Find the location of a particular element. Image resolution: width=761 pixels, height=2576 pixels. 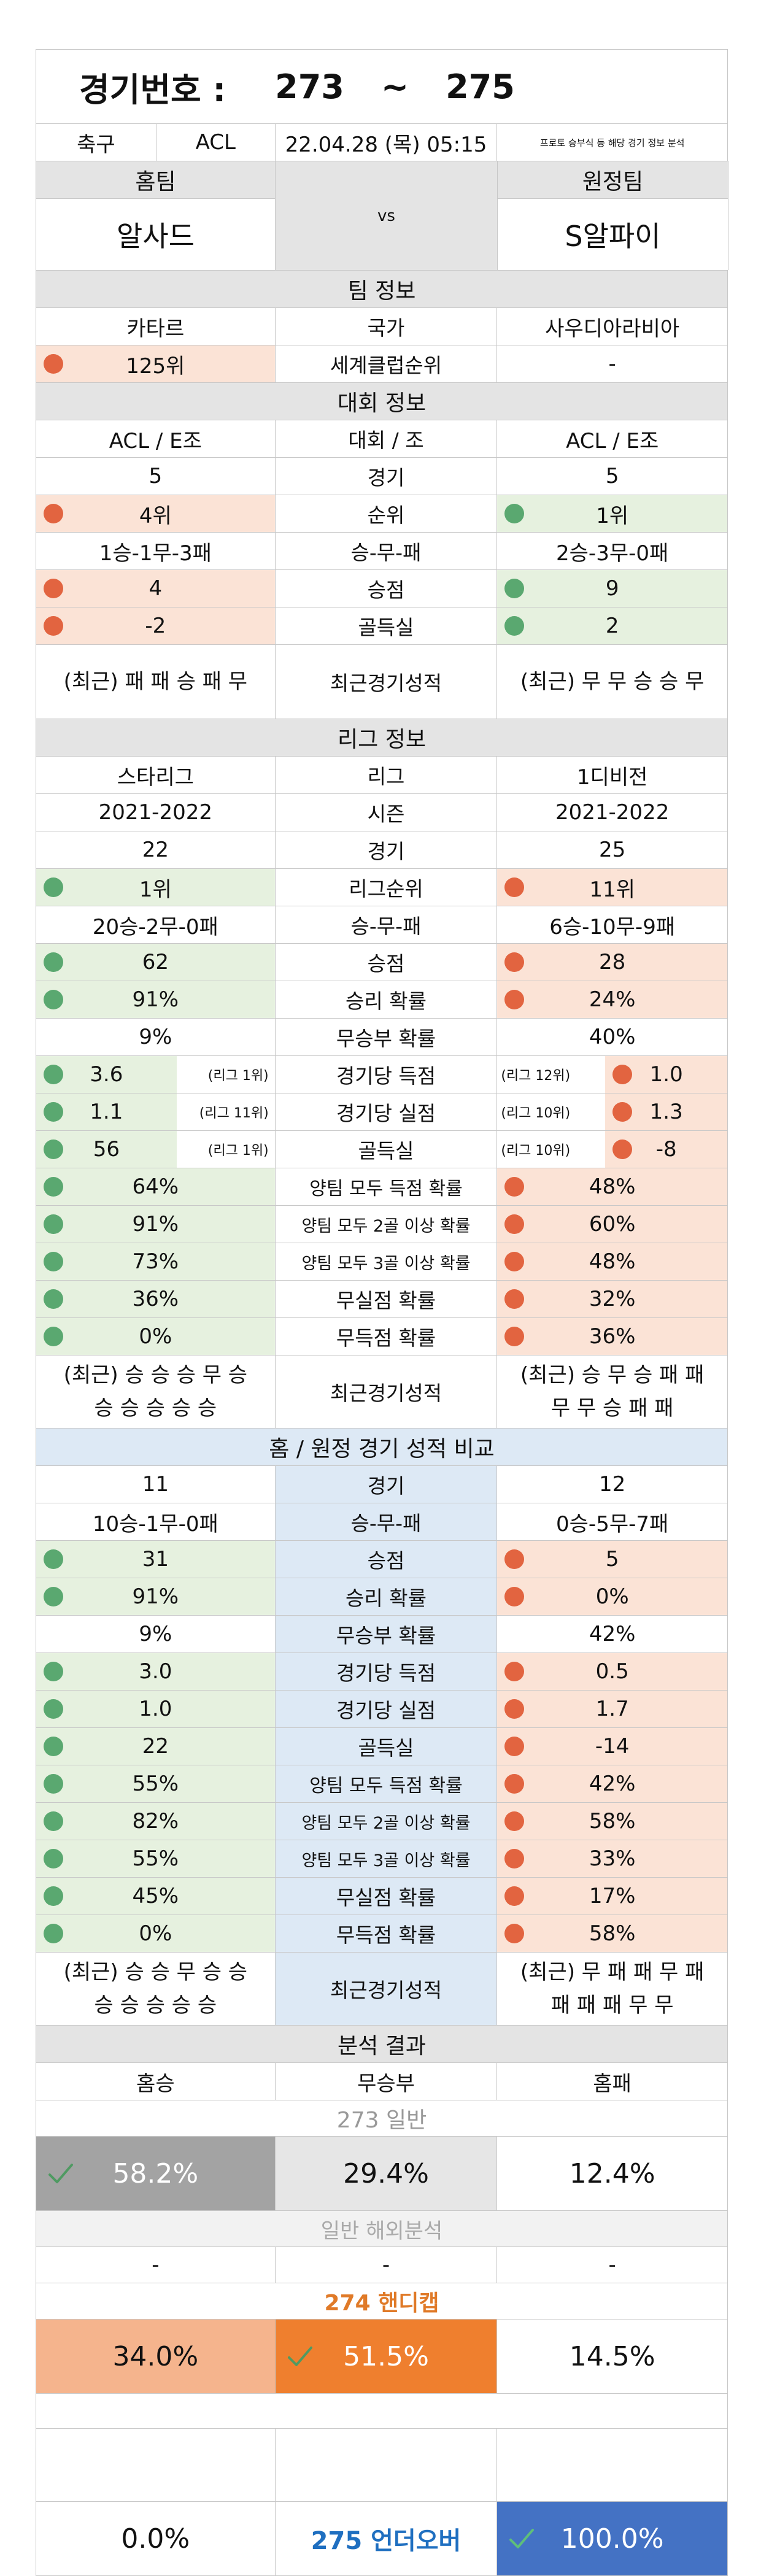

country-label: 국가 is located at coordinates (387, 326).